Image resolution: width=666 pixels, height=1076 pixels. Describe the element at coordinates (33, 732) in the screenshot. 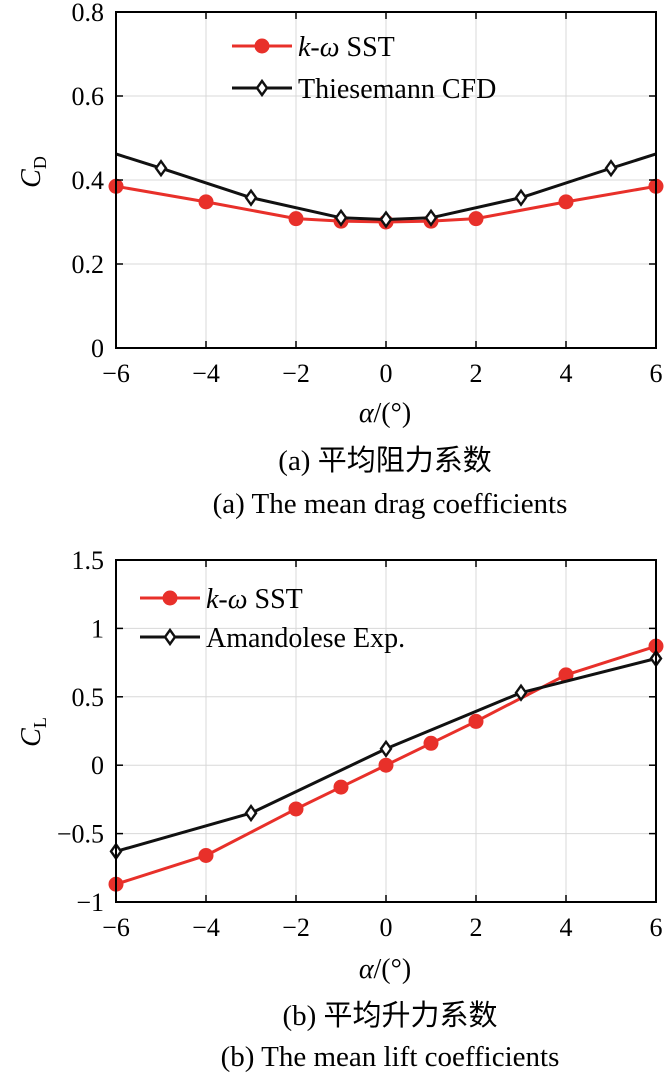

I see `y-axis-label: CL` at that location.